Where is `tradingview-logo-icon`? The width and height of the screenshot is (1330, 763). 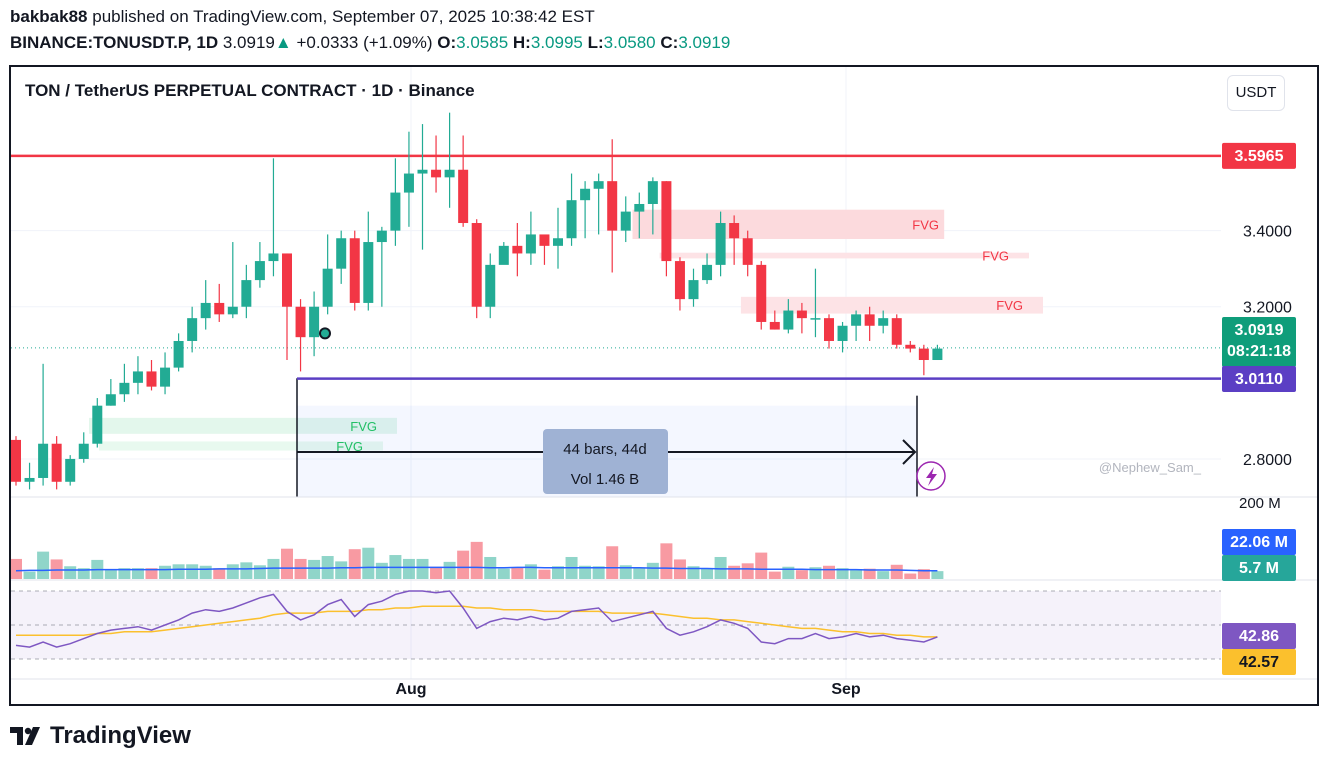
tradingview-logo-icon is located at coordinates (25, 736).